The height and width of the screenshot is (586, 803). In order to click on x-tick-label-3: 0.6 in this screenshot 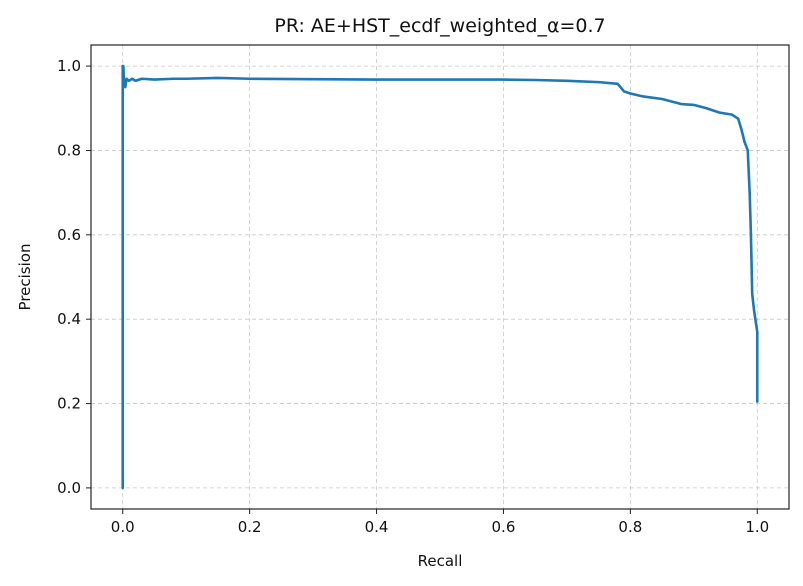, I will do `click(504, 527)`.